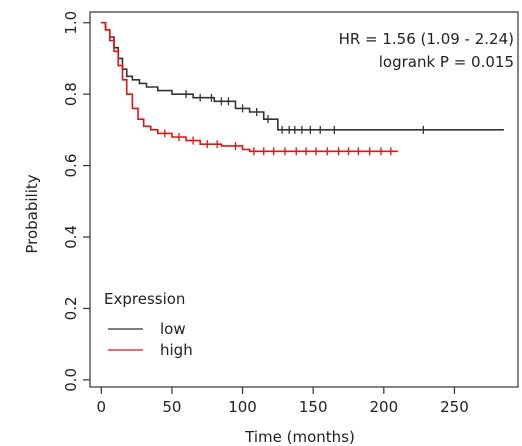 Image resolution: width=522 pixels, height=446 pixels. Describe the element at coordinates (426, 39) in the screenshot. I see `hazard-ratio-annotation: HR = 1.56 (1.09 - 2.24)` at that location.